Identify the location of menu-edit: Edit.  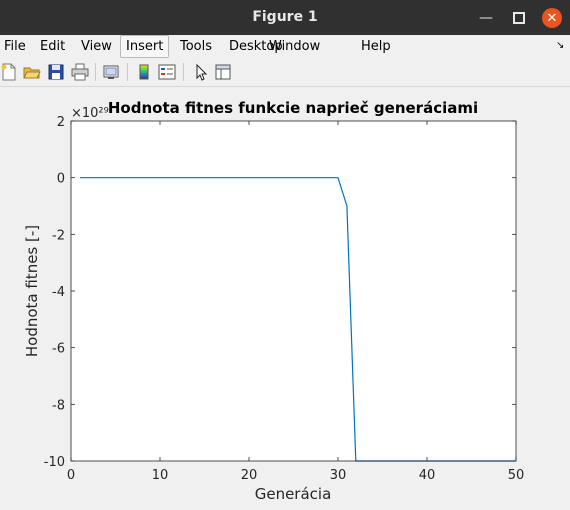
(53, 46).